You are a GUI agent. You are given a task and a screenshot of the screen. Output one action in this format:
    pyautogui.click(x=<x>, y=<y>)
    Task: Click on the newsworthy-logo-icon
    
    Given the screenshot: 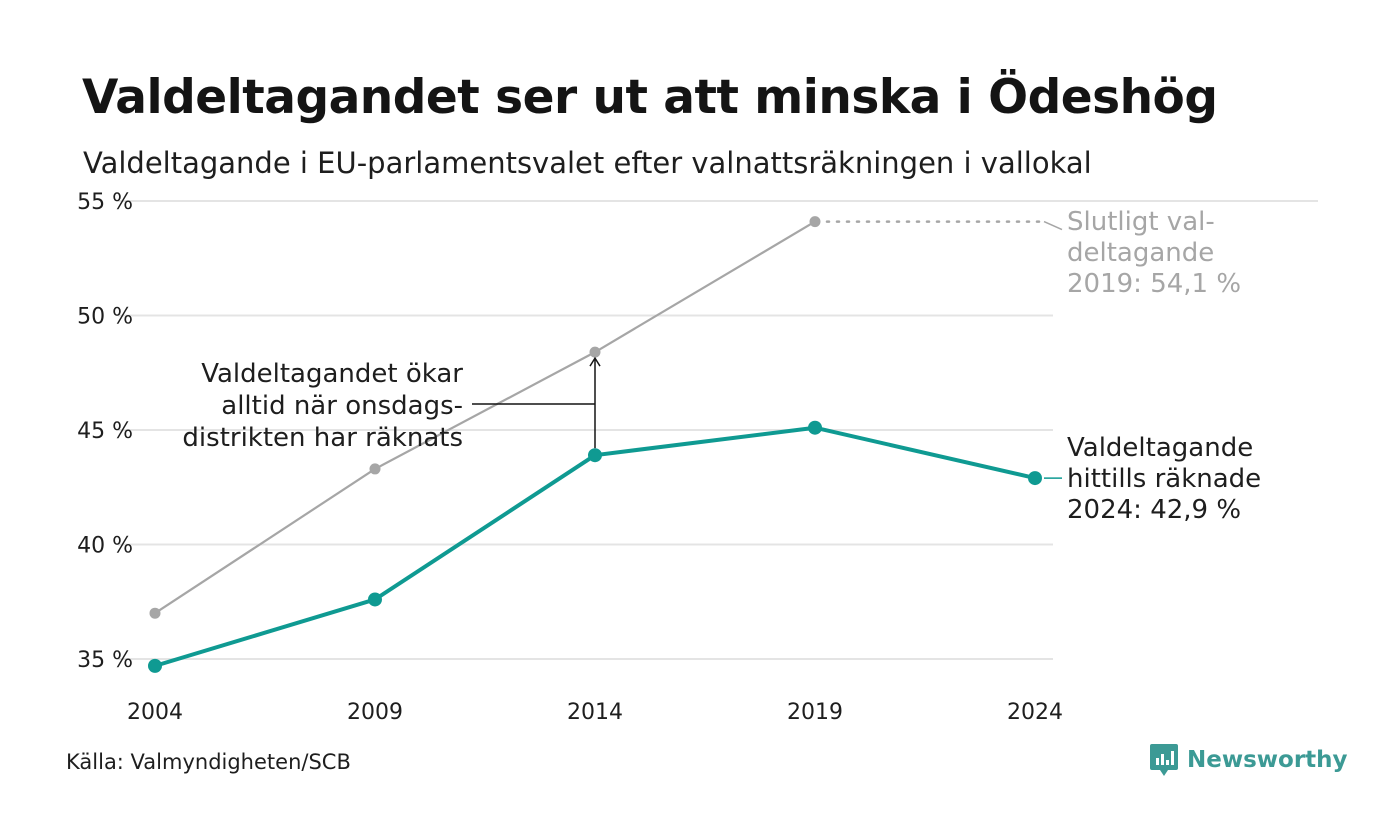 What is the action you would take?
    pyautogui.click(x=1164, y=760)
    